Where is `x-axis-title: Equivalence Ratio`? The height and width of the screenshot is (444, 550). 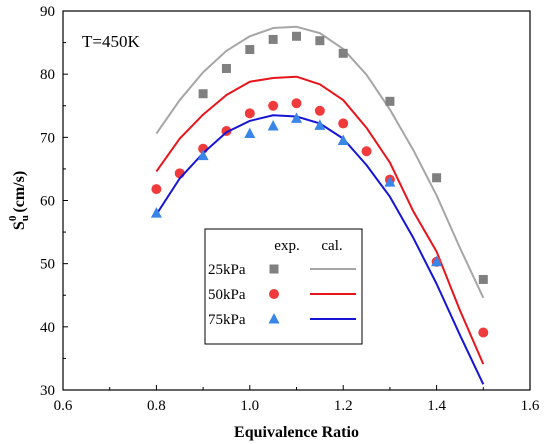
x-axis-title: Equivalence Ratio is located at coordinates (296, 432).